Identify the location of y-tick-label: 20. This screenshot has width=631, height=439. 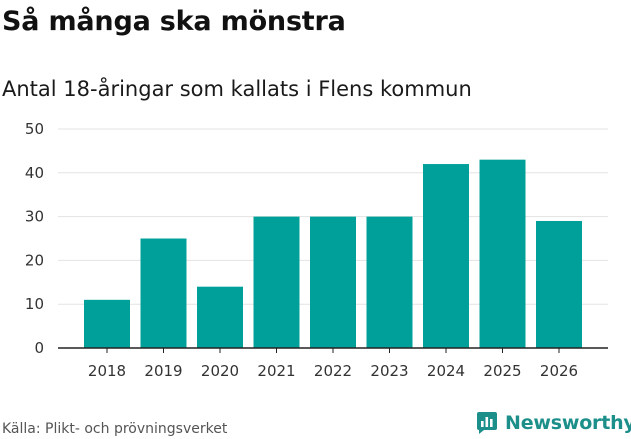
(34, 260).